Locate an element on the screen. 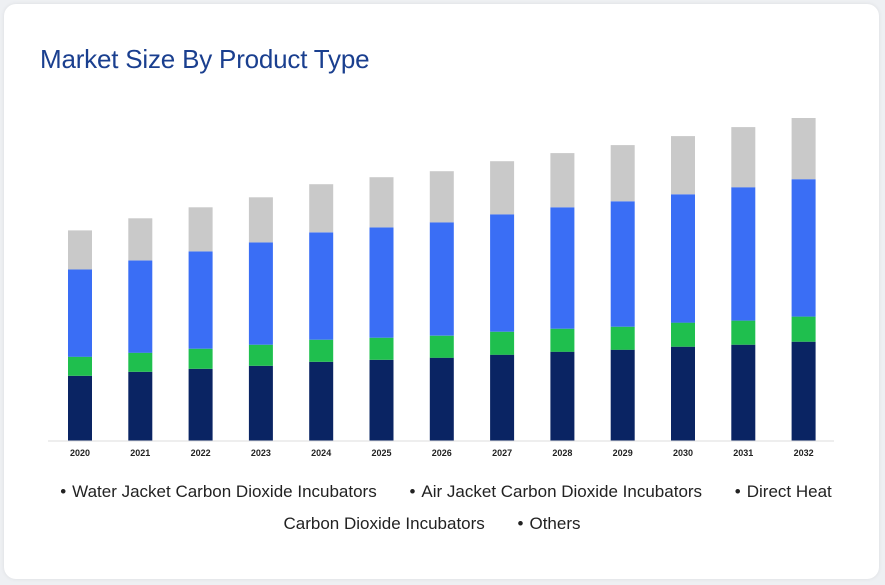 This screenshot has height=585, width=885. bar-segment-2032-s1 is located at coordinates (803, 329).